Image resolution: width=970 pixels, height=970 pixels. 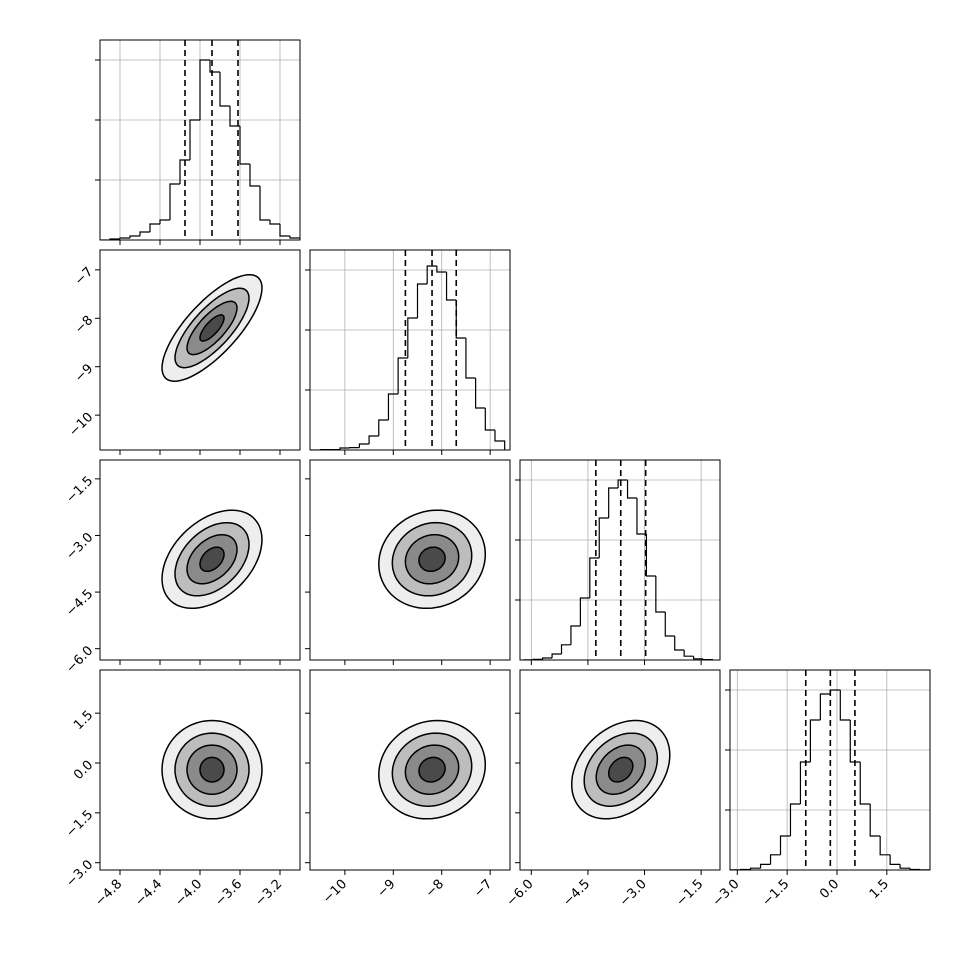 I want to click on x-tick-label: −10, so click(x=335, y=892).